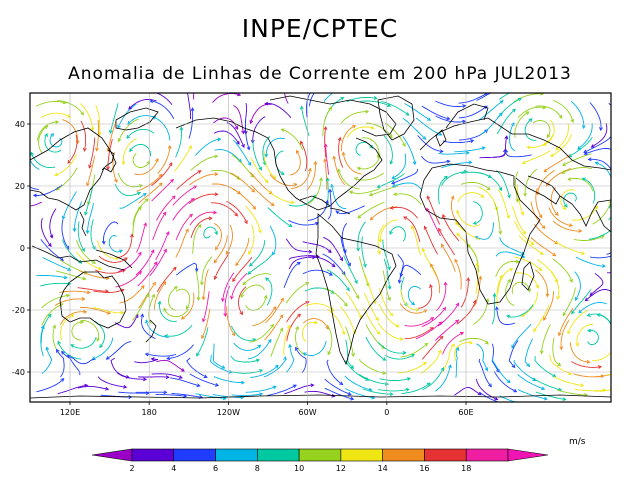 The width and height of the screenshot is (640, 494). Describe the element at coordinates (320, 28) in the screenshot. I see `chart-title: INPE/CPTEC` at that location.